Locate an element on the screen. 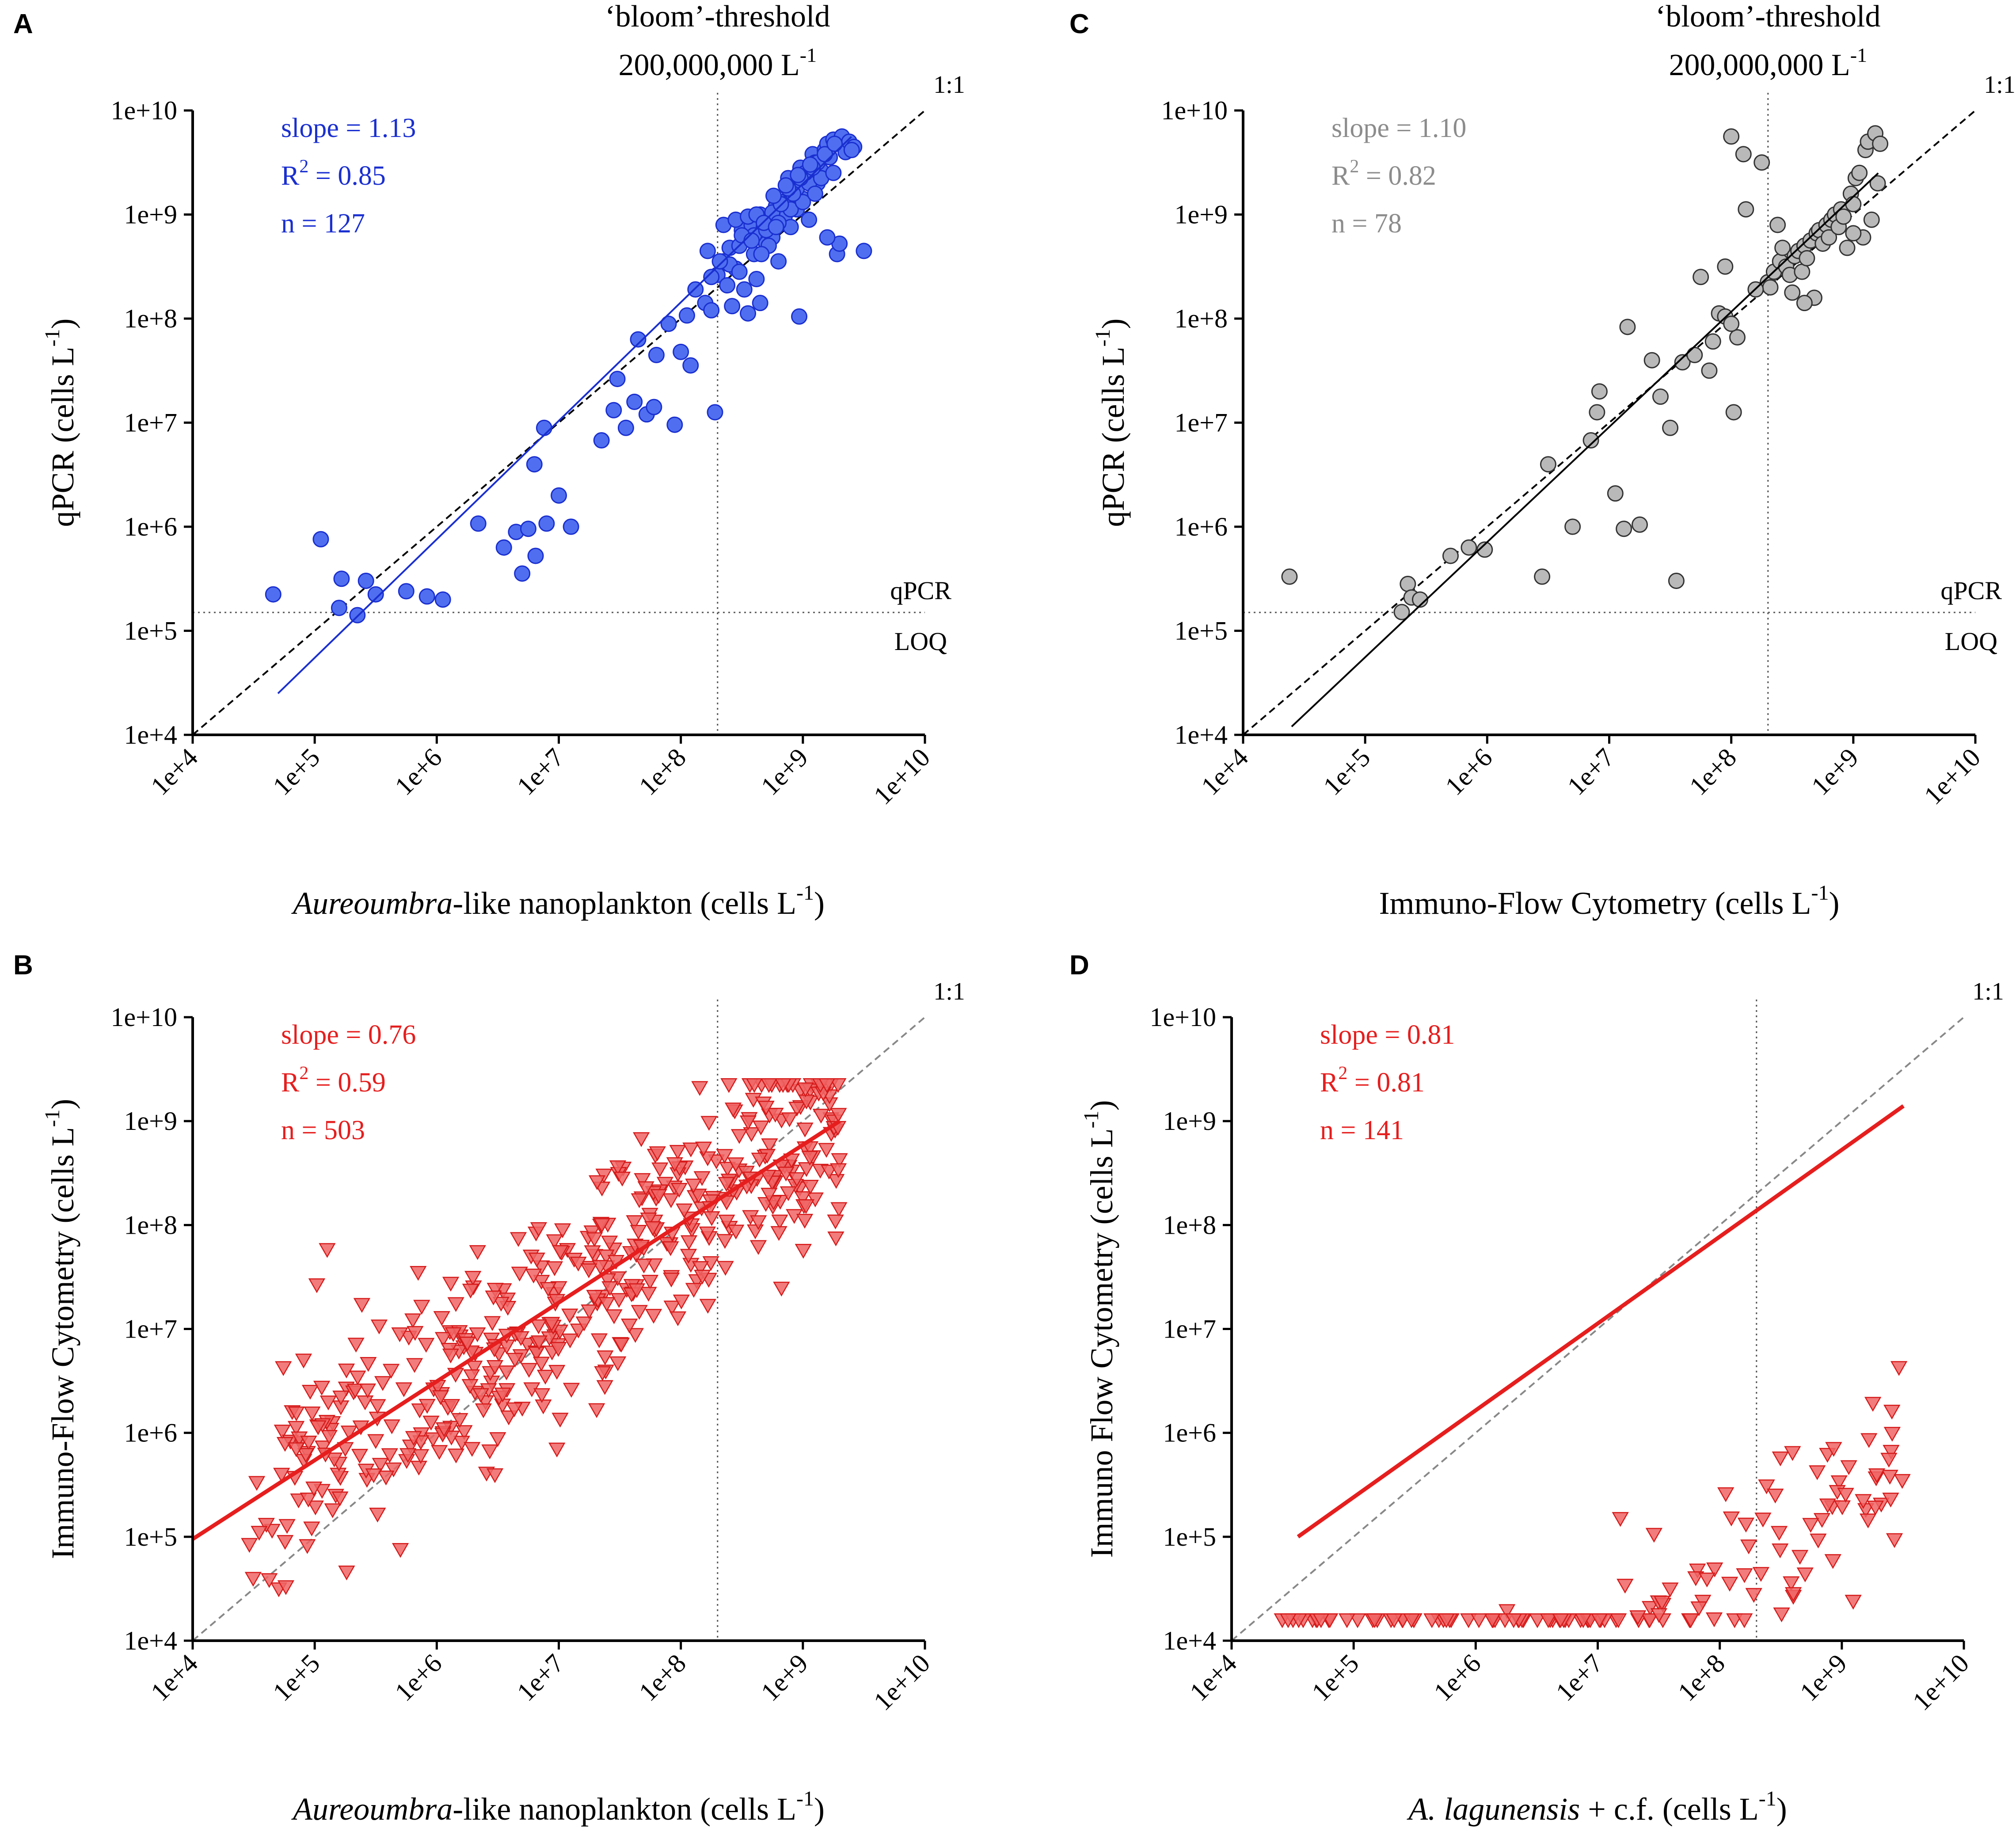 The height and width of the screenshot is (1836, 2016). x-tick-label: 1e+10 is located at coordinates (1952, 776).